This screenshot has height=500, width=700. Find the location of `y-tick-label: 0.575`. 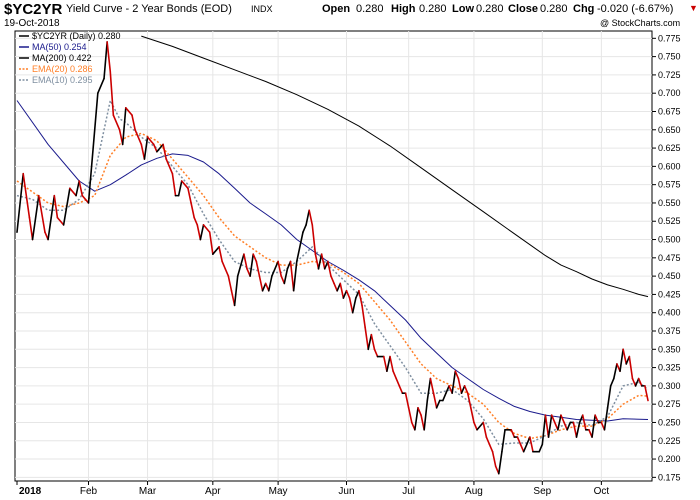

y-tick-label: 0.575 is located at coordinates (669, 185).